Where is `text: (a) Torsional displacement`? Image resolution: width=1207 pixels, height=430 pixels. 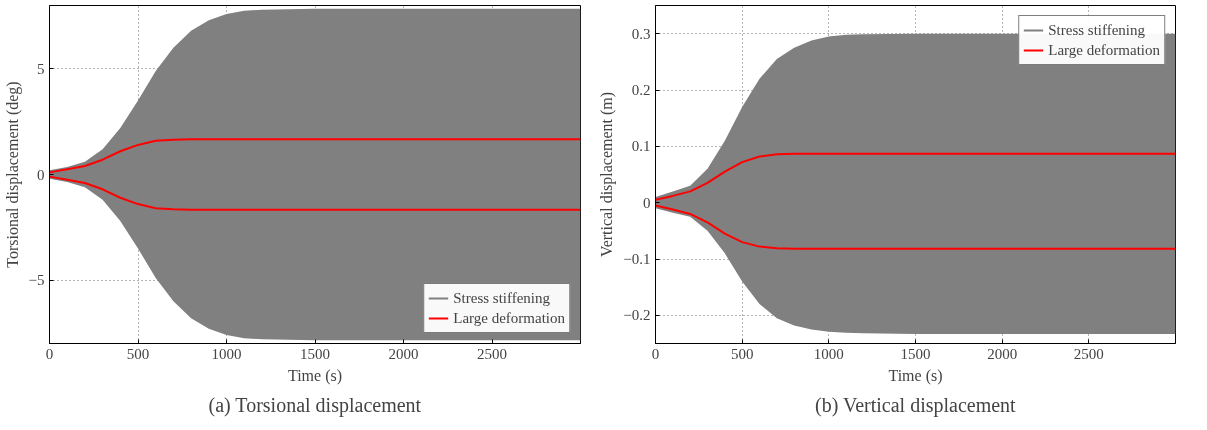 text: (a) Torsional displacement is located at coordinates (315, 405).